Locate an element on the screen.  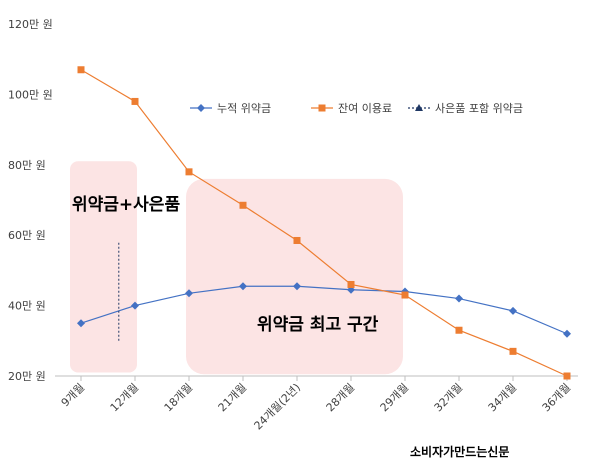
annotation-gift-label: 위약금+사은품 is located at coordinates (126, 204).